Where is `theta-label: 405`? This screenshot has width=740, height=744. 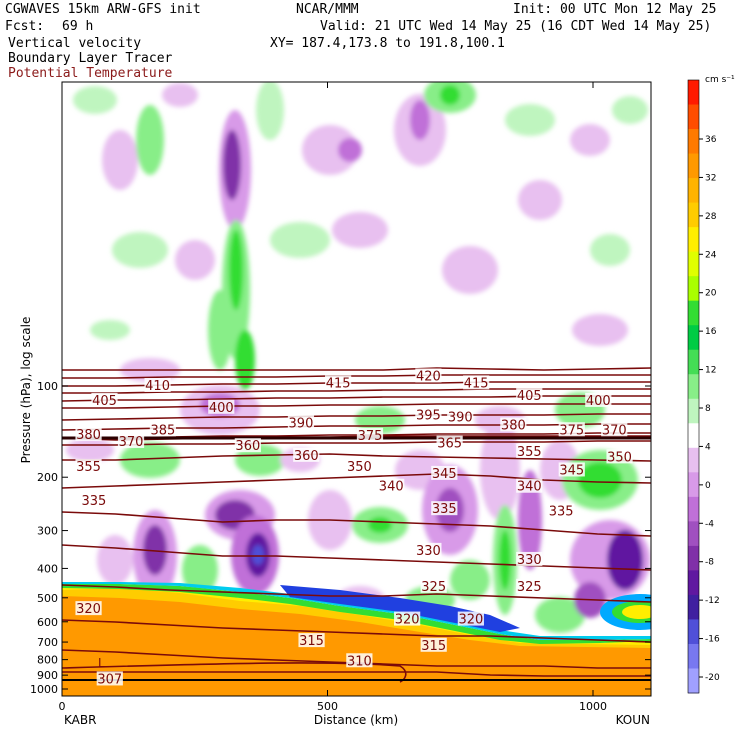
theta-label: 405 is located at coordinates (104, 401).